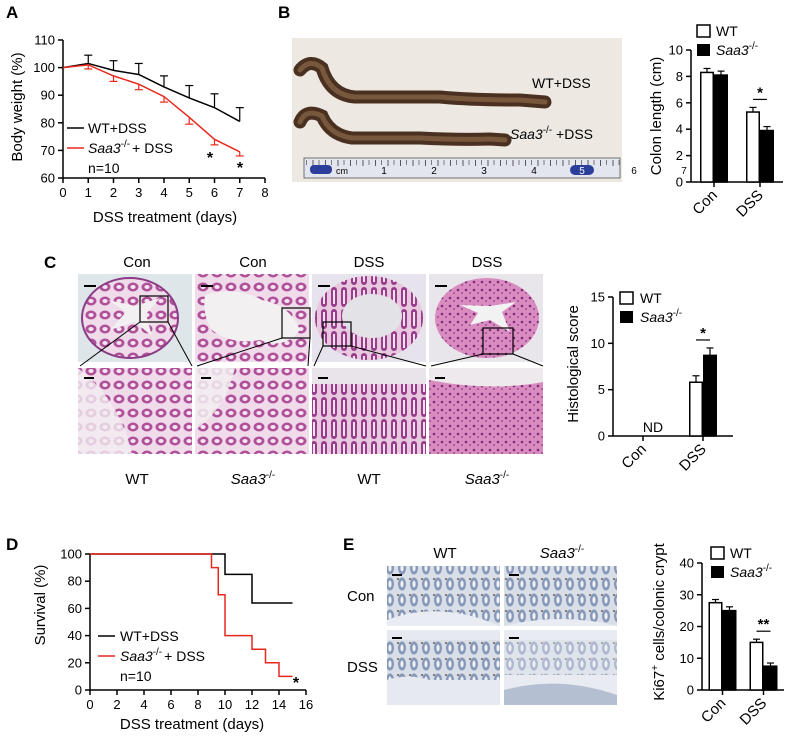  Describe the element at coordinates (626, 317) in the screenshot. I see `legend-box-saa3-c` at that location.